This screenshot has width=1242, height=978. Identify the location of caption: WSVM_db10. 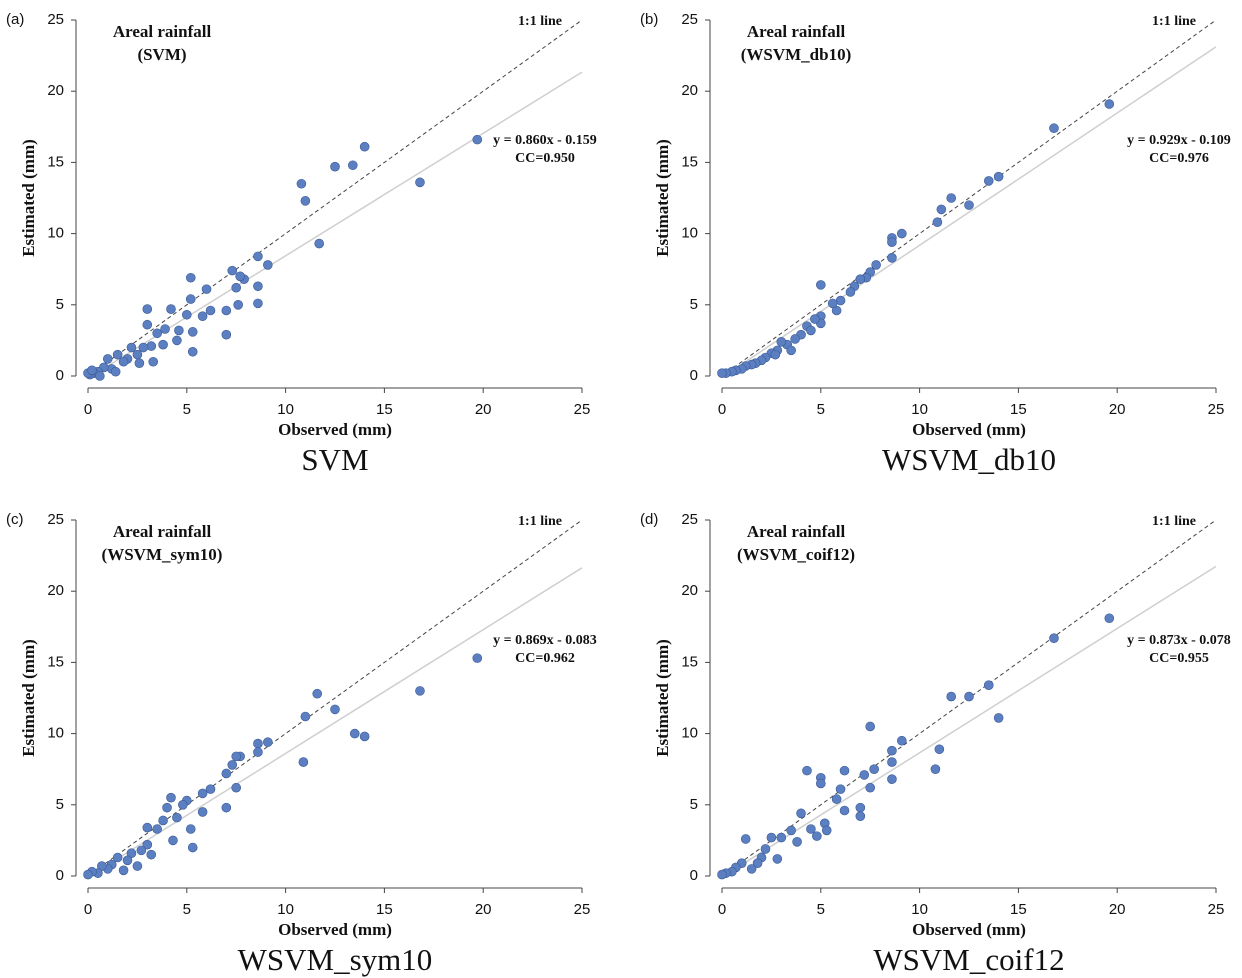
(969, 459).